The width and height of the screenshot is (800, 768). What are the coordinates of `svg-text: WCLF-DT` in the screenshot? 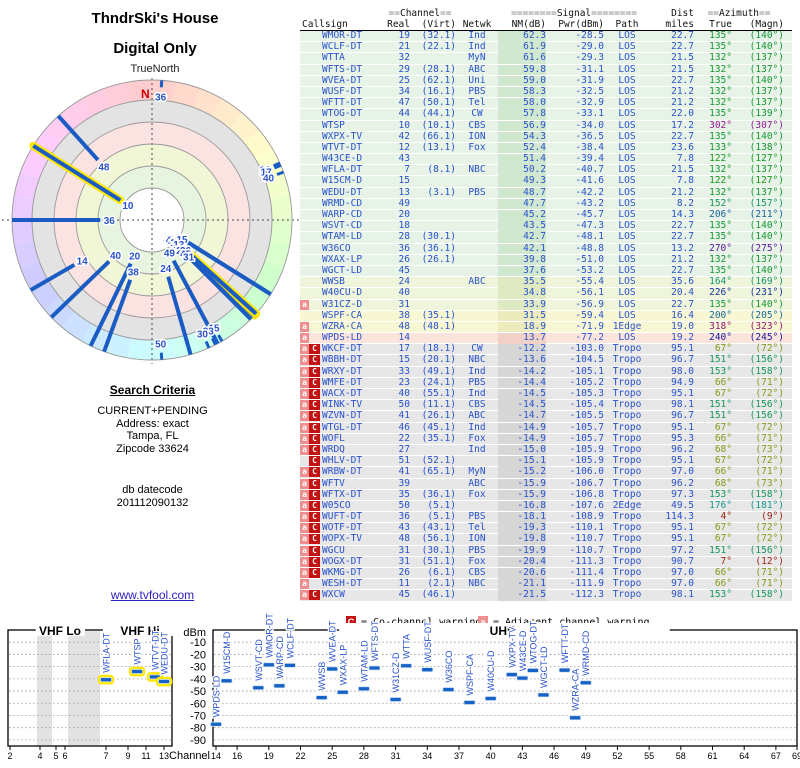 It's located at (290, 637).